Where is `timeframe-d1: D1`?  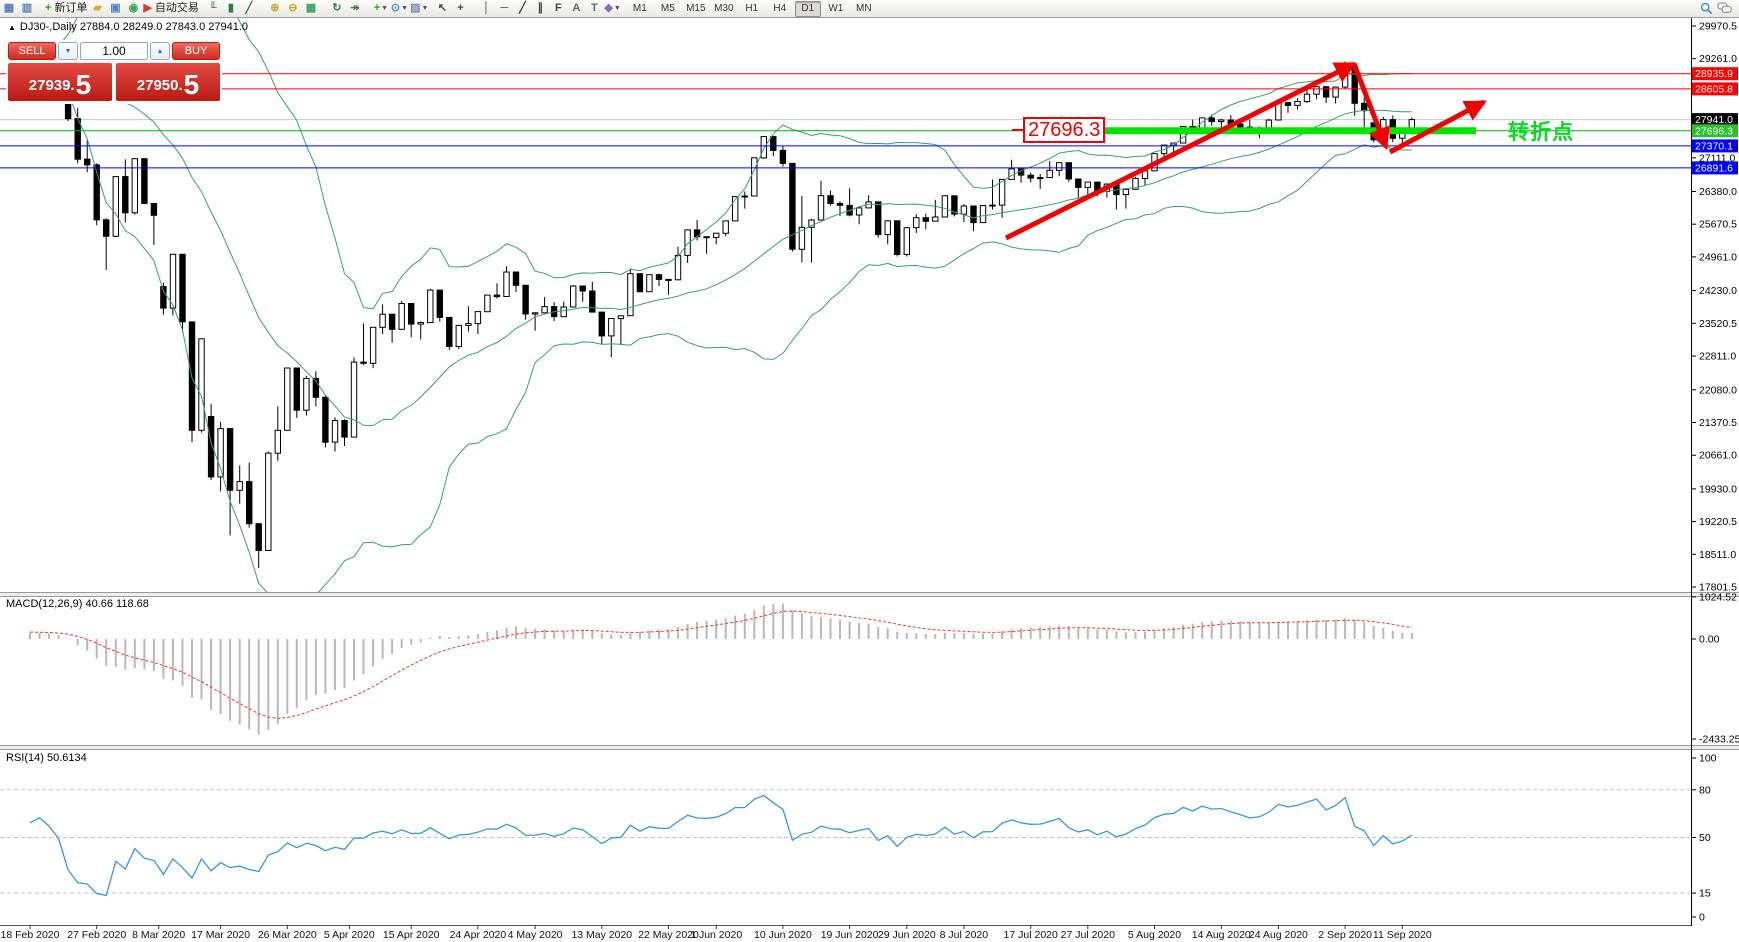
timeframe-d1: D1 is located at coordinates (807, 8).